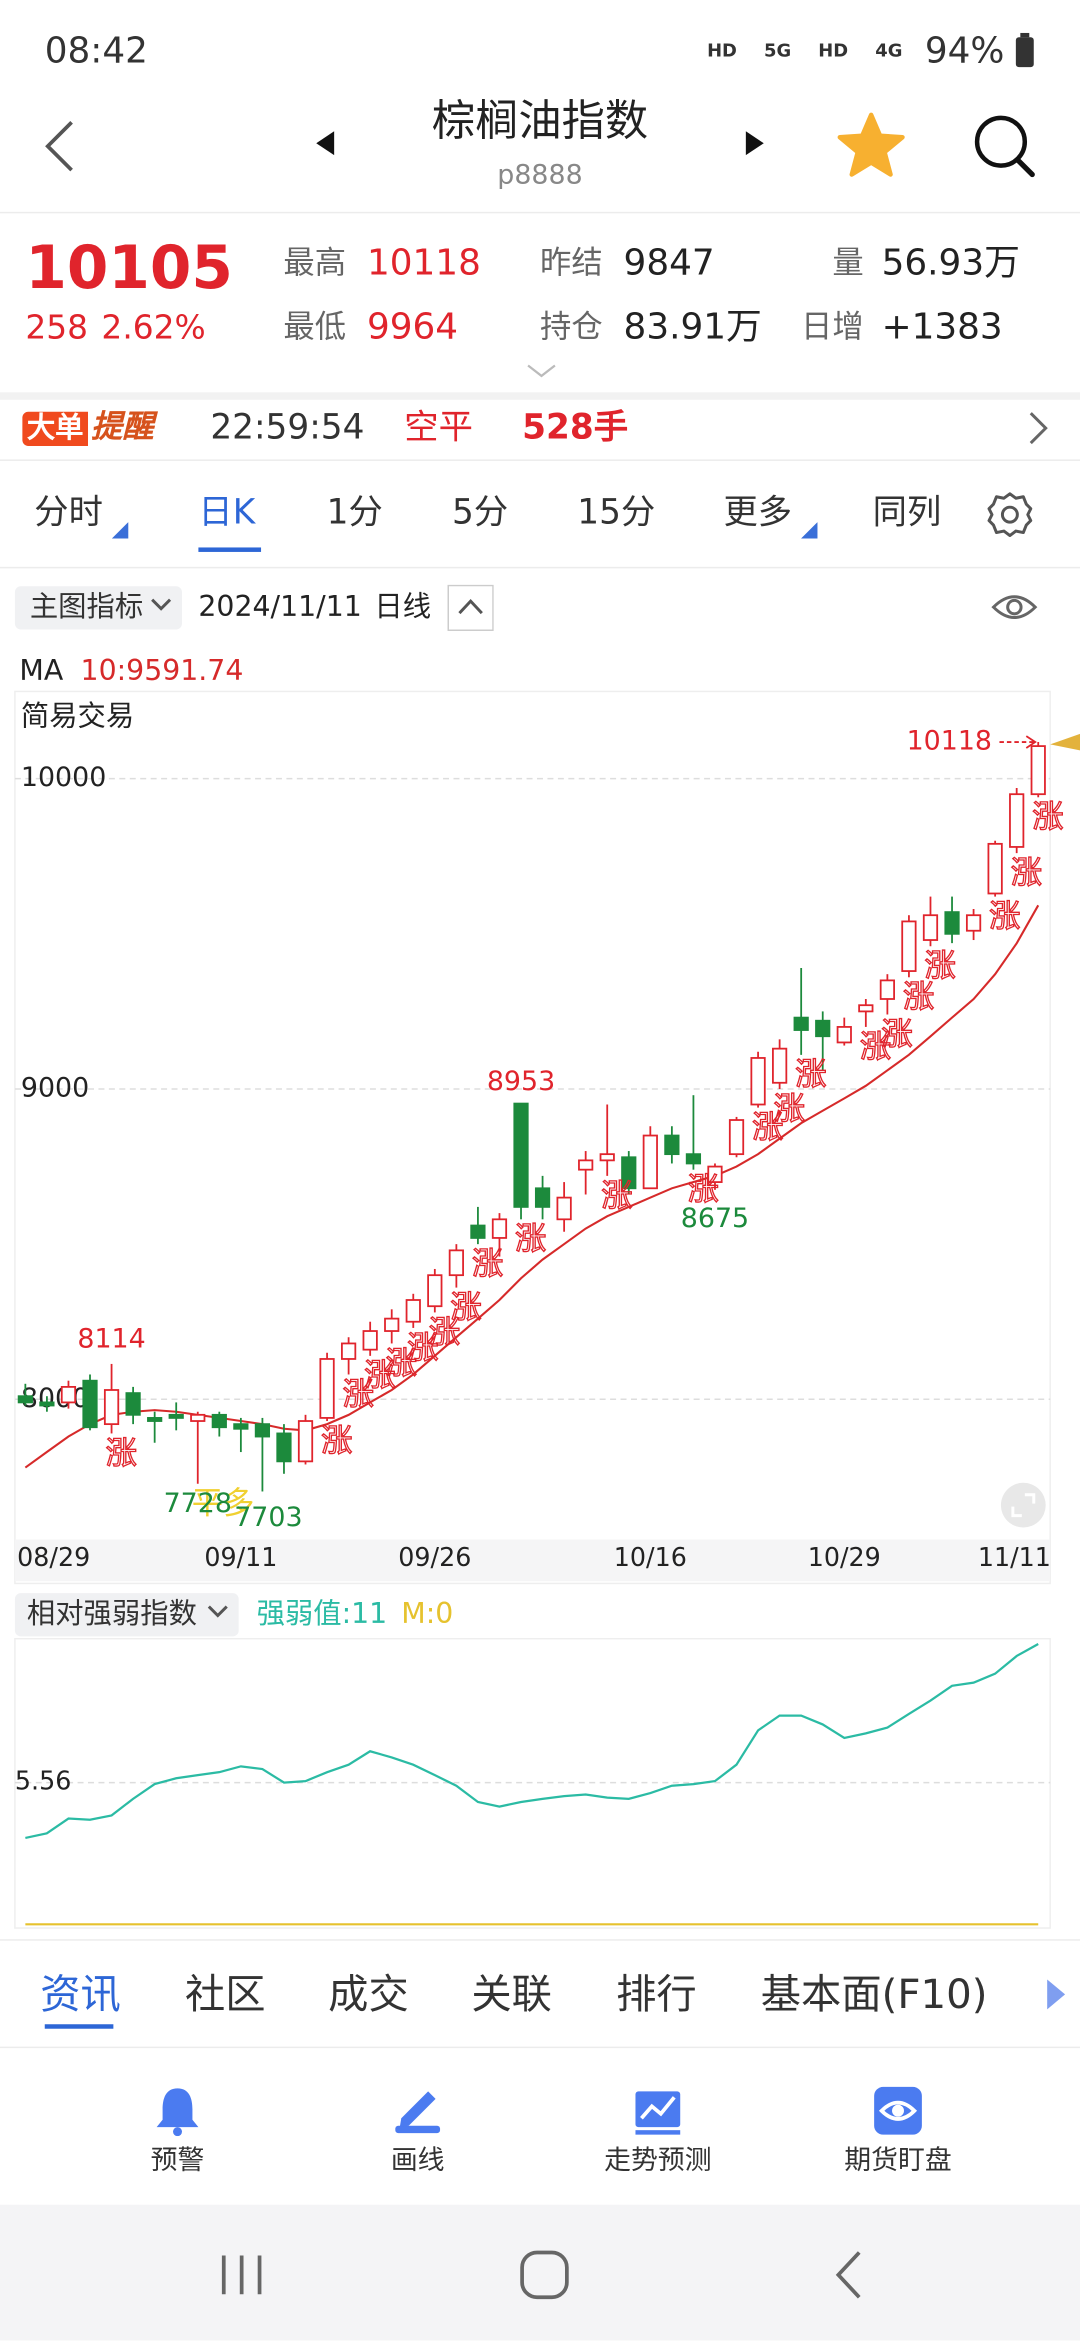 The image size is (1080, 2341). Describe the element at coordinates (153, 329) in the screenshot. I see `price-change-pct: 2.62%` at that location.